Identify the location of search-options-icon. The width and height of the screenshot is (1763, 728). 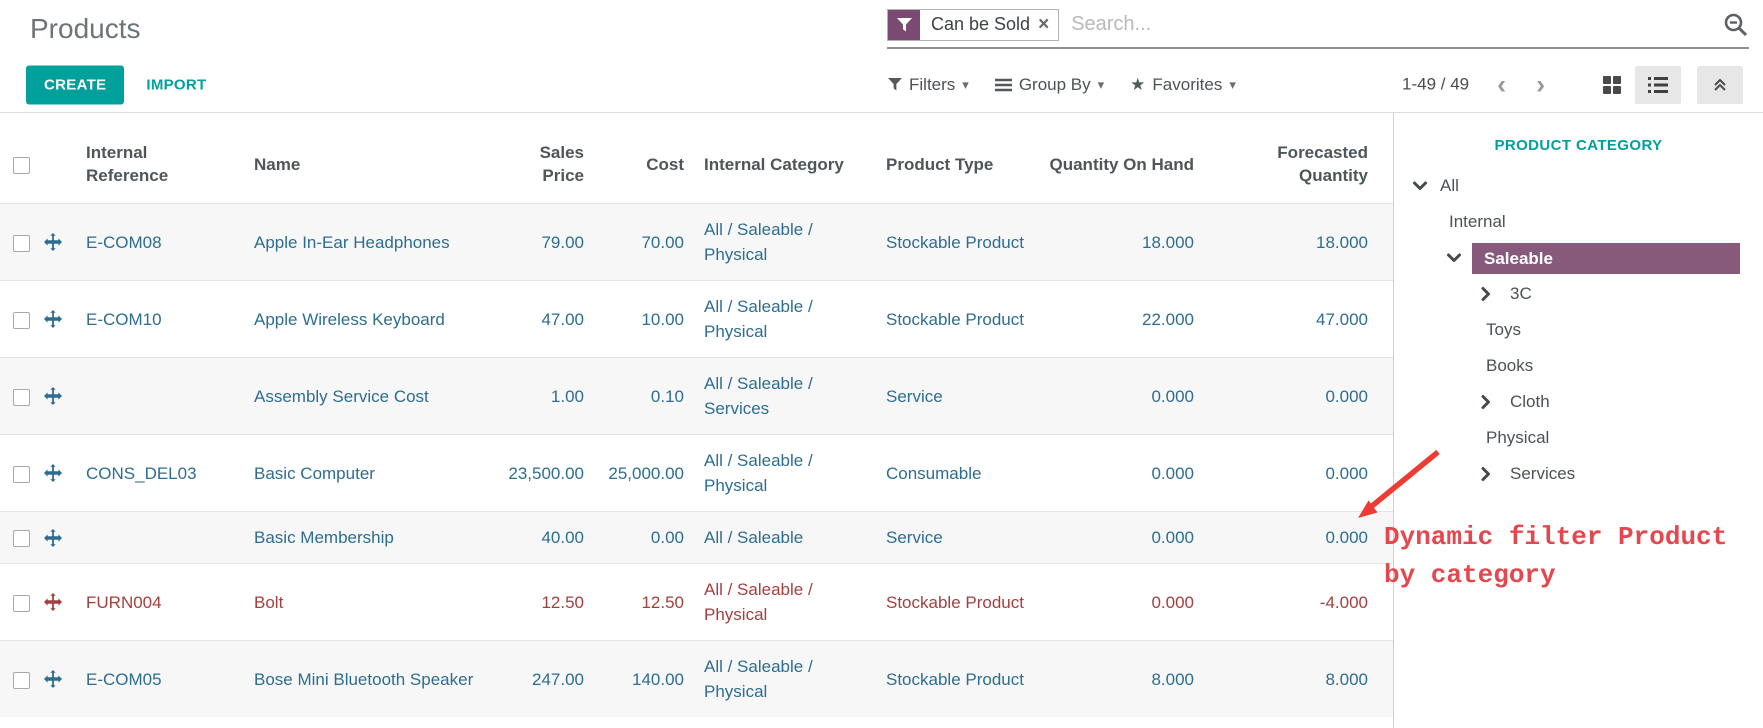
(1736, 25).